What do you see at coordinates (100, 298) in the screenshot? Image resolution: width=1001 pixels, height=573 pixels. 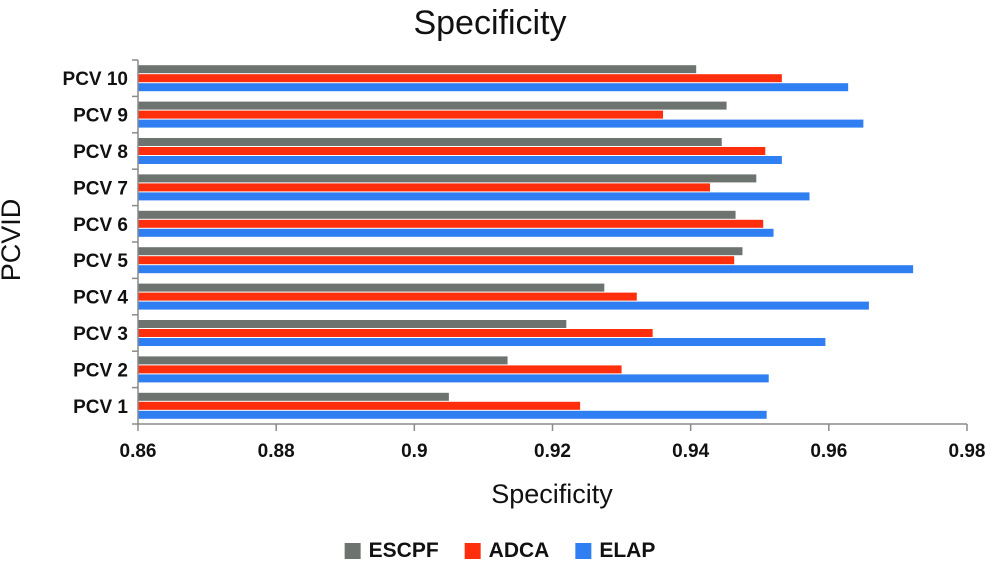 I see `y-tick-label: PCV 4` at bounding box center [100, 298].